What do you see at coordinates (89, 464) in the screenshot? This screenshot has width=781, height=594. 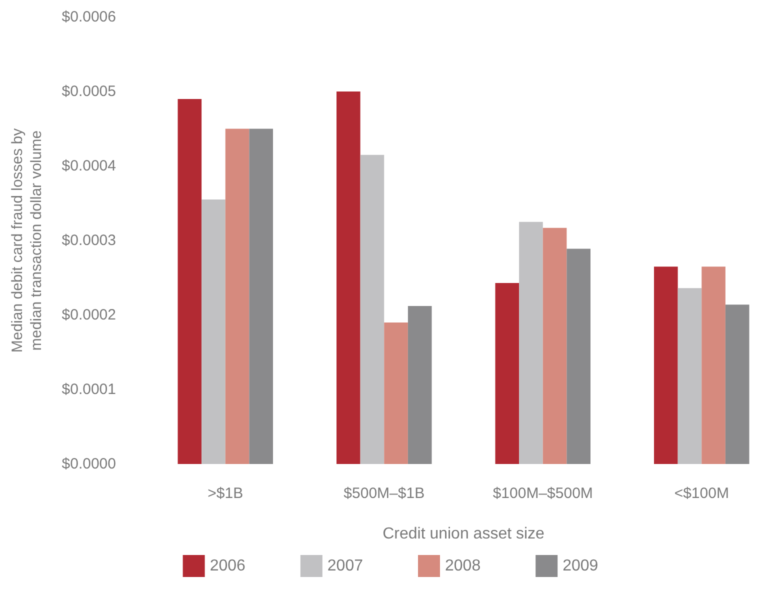 I see `y-tick-label: $0.0000` at bounding box center [89, 464].